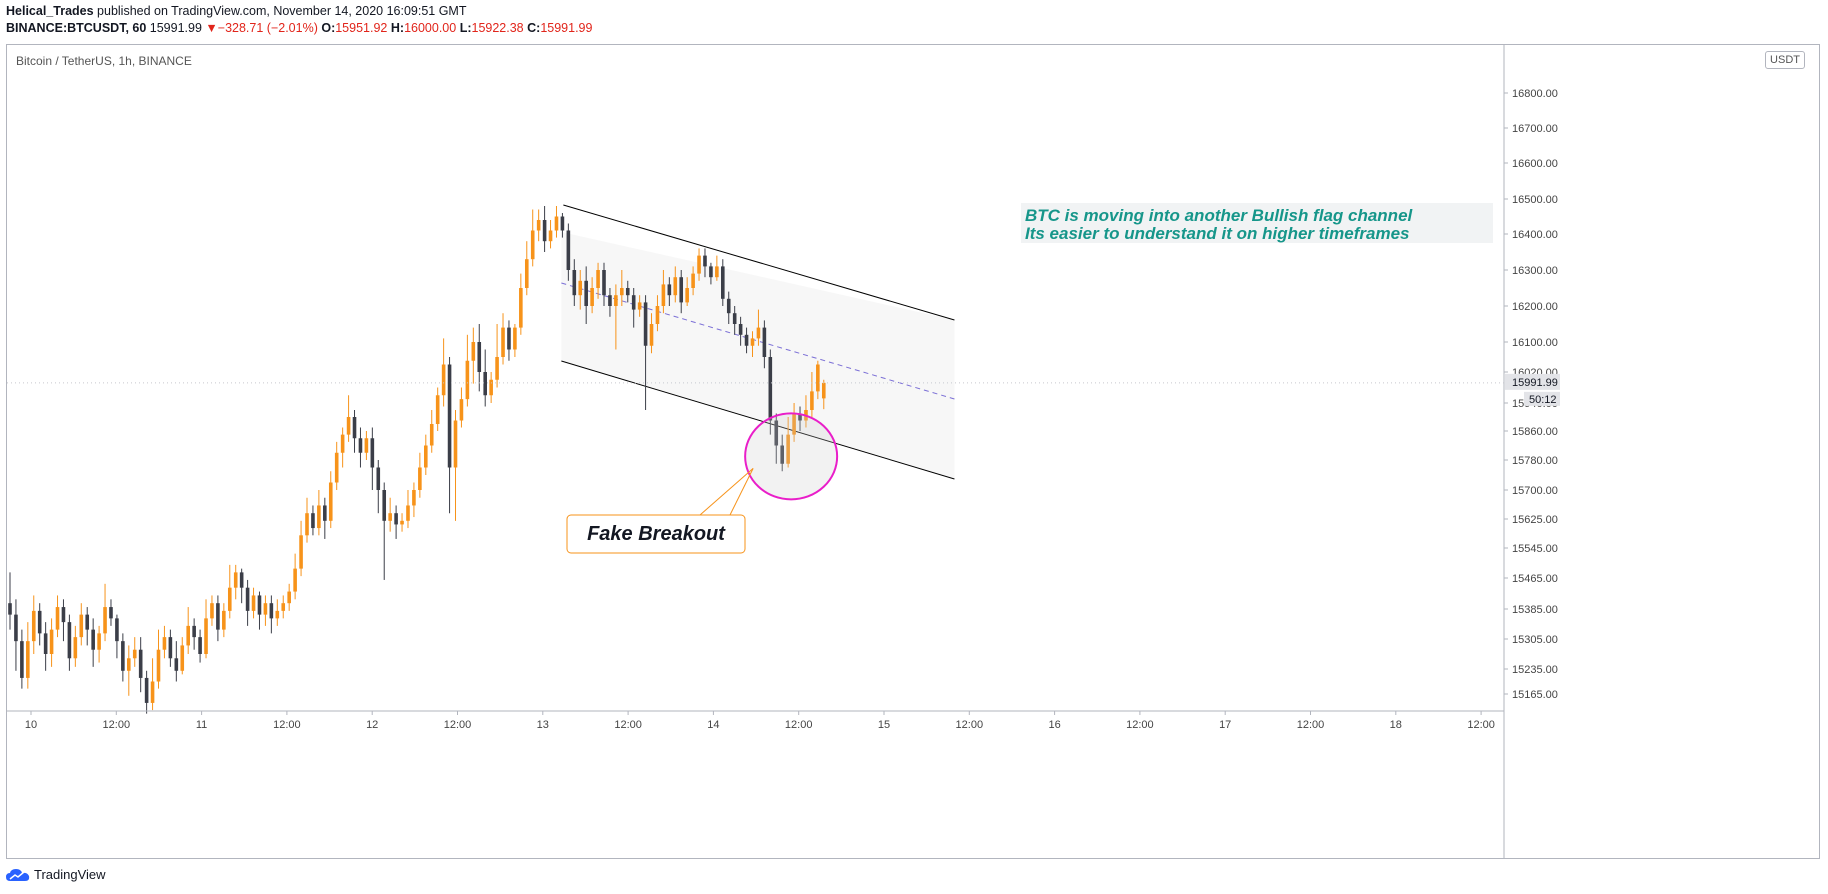  What do you see at coordinates (1535, 129) in the screenshot?
I see `price-tick-label: 16700.00` at bounding box center [1535, 129].